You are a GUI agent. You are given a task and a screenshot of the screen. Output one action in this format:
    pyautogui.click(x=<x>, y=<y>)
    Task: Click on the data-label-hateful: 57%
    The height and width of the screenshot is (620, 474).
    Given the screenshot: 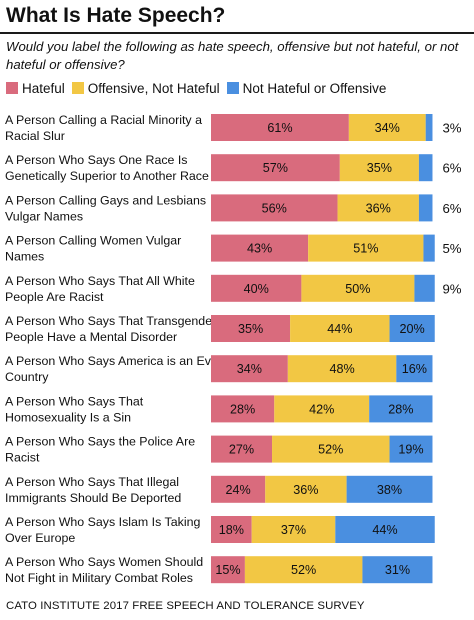 What is the action you would take?
    pyautogui.click(x=275, y=168)
    